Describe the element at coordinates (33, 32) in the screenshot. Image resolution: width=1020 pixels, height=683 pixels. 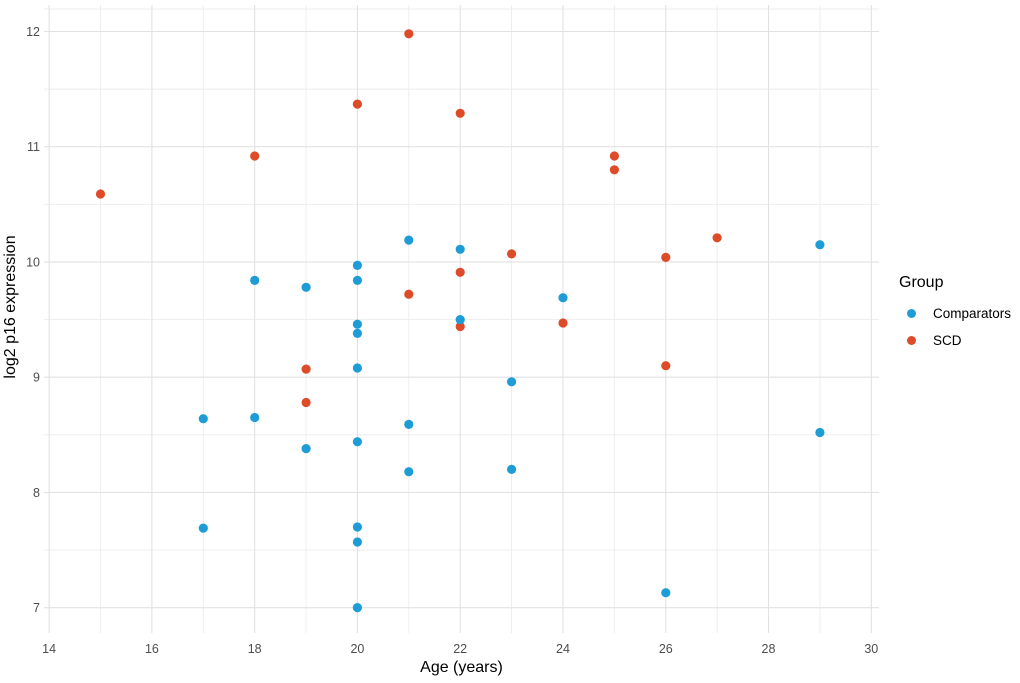
I see `y-tick-label: 12` at that location.